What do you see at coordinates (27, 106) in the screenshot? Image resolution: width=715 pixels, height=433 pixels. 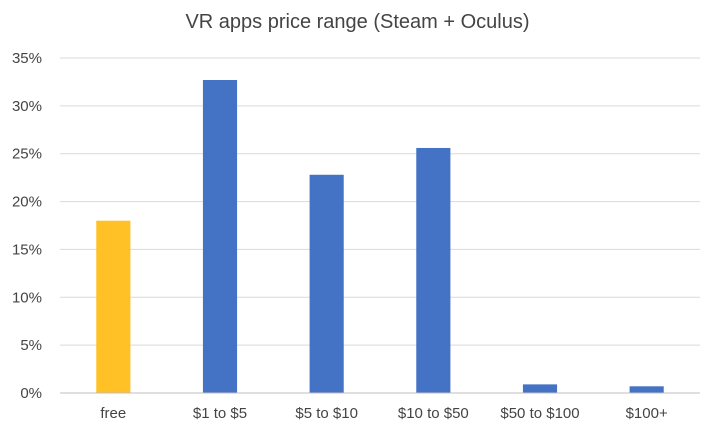 I see `y-tick-label: 30%` at bounding box center [27, 106].